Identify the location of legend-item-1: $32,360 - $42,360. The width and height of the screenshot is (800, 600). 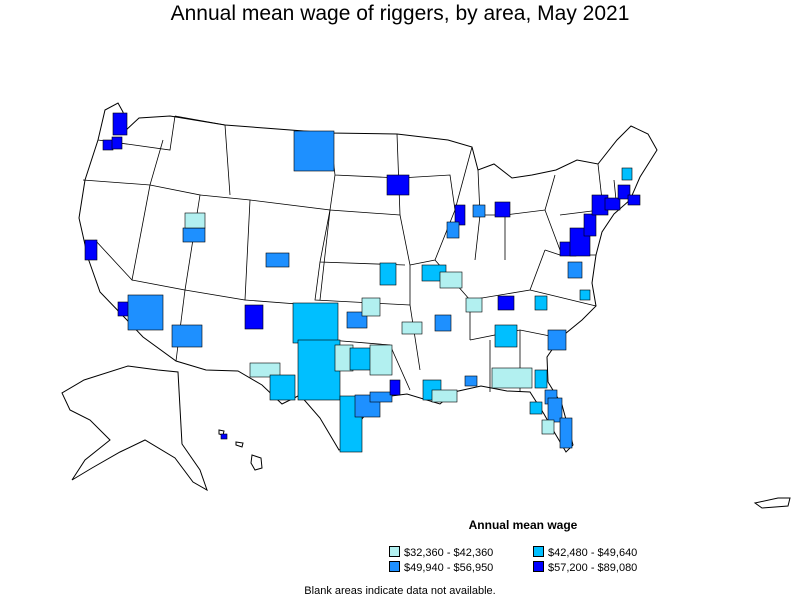
(441, 552).